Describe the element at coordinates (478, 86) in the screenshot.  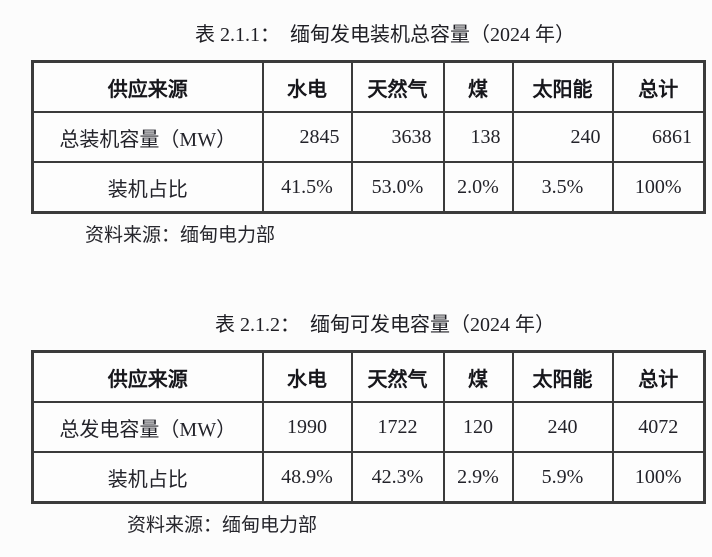
I see `table1-header-coal: 煤` at that location.